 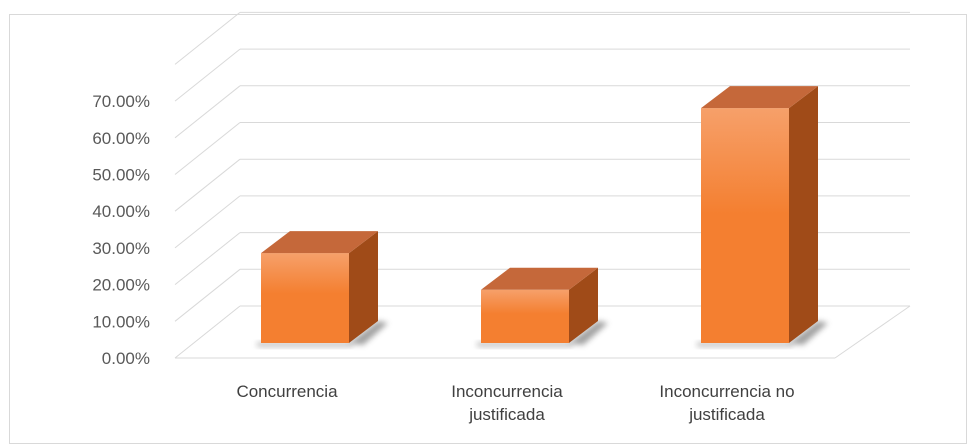 I want to click on y-tick-label: 20.00%, so click(x=121, y=285).